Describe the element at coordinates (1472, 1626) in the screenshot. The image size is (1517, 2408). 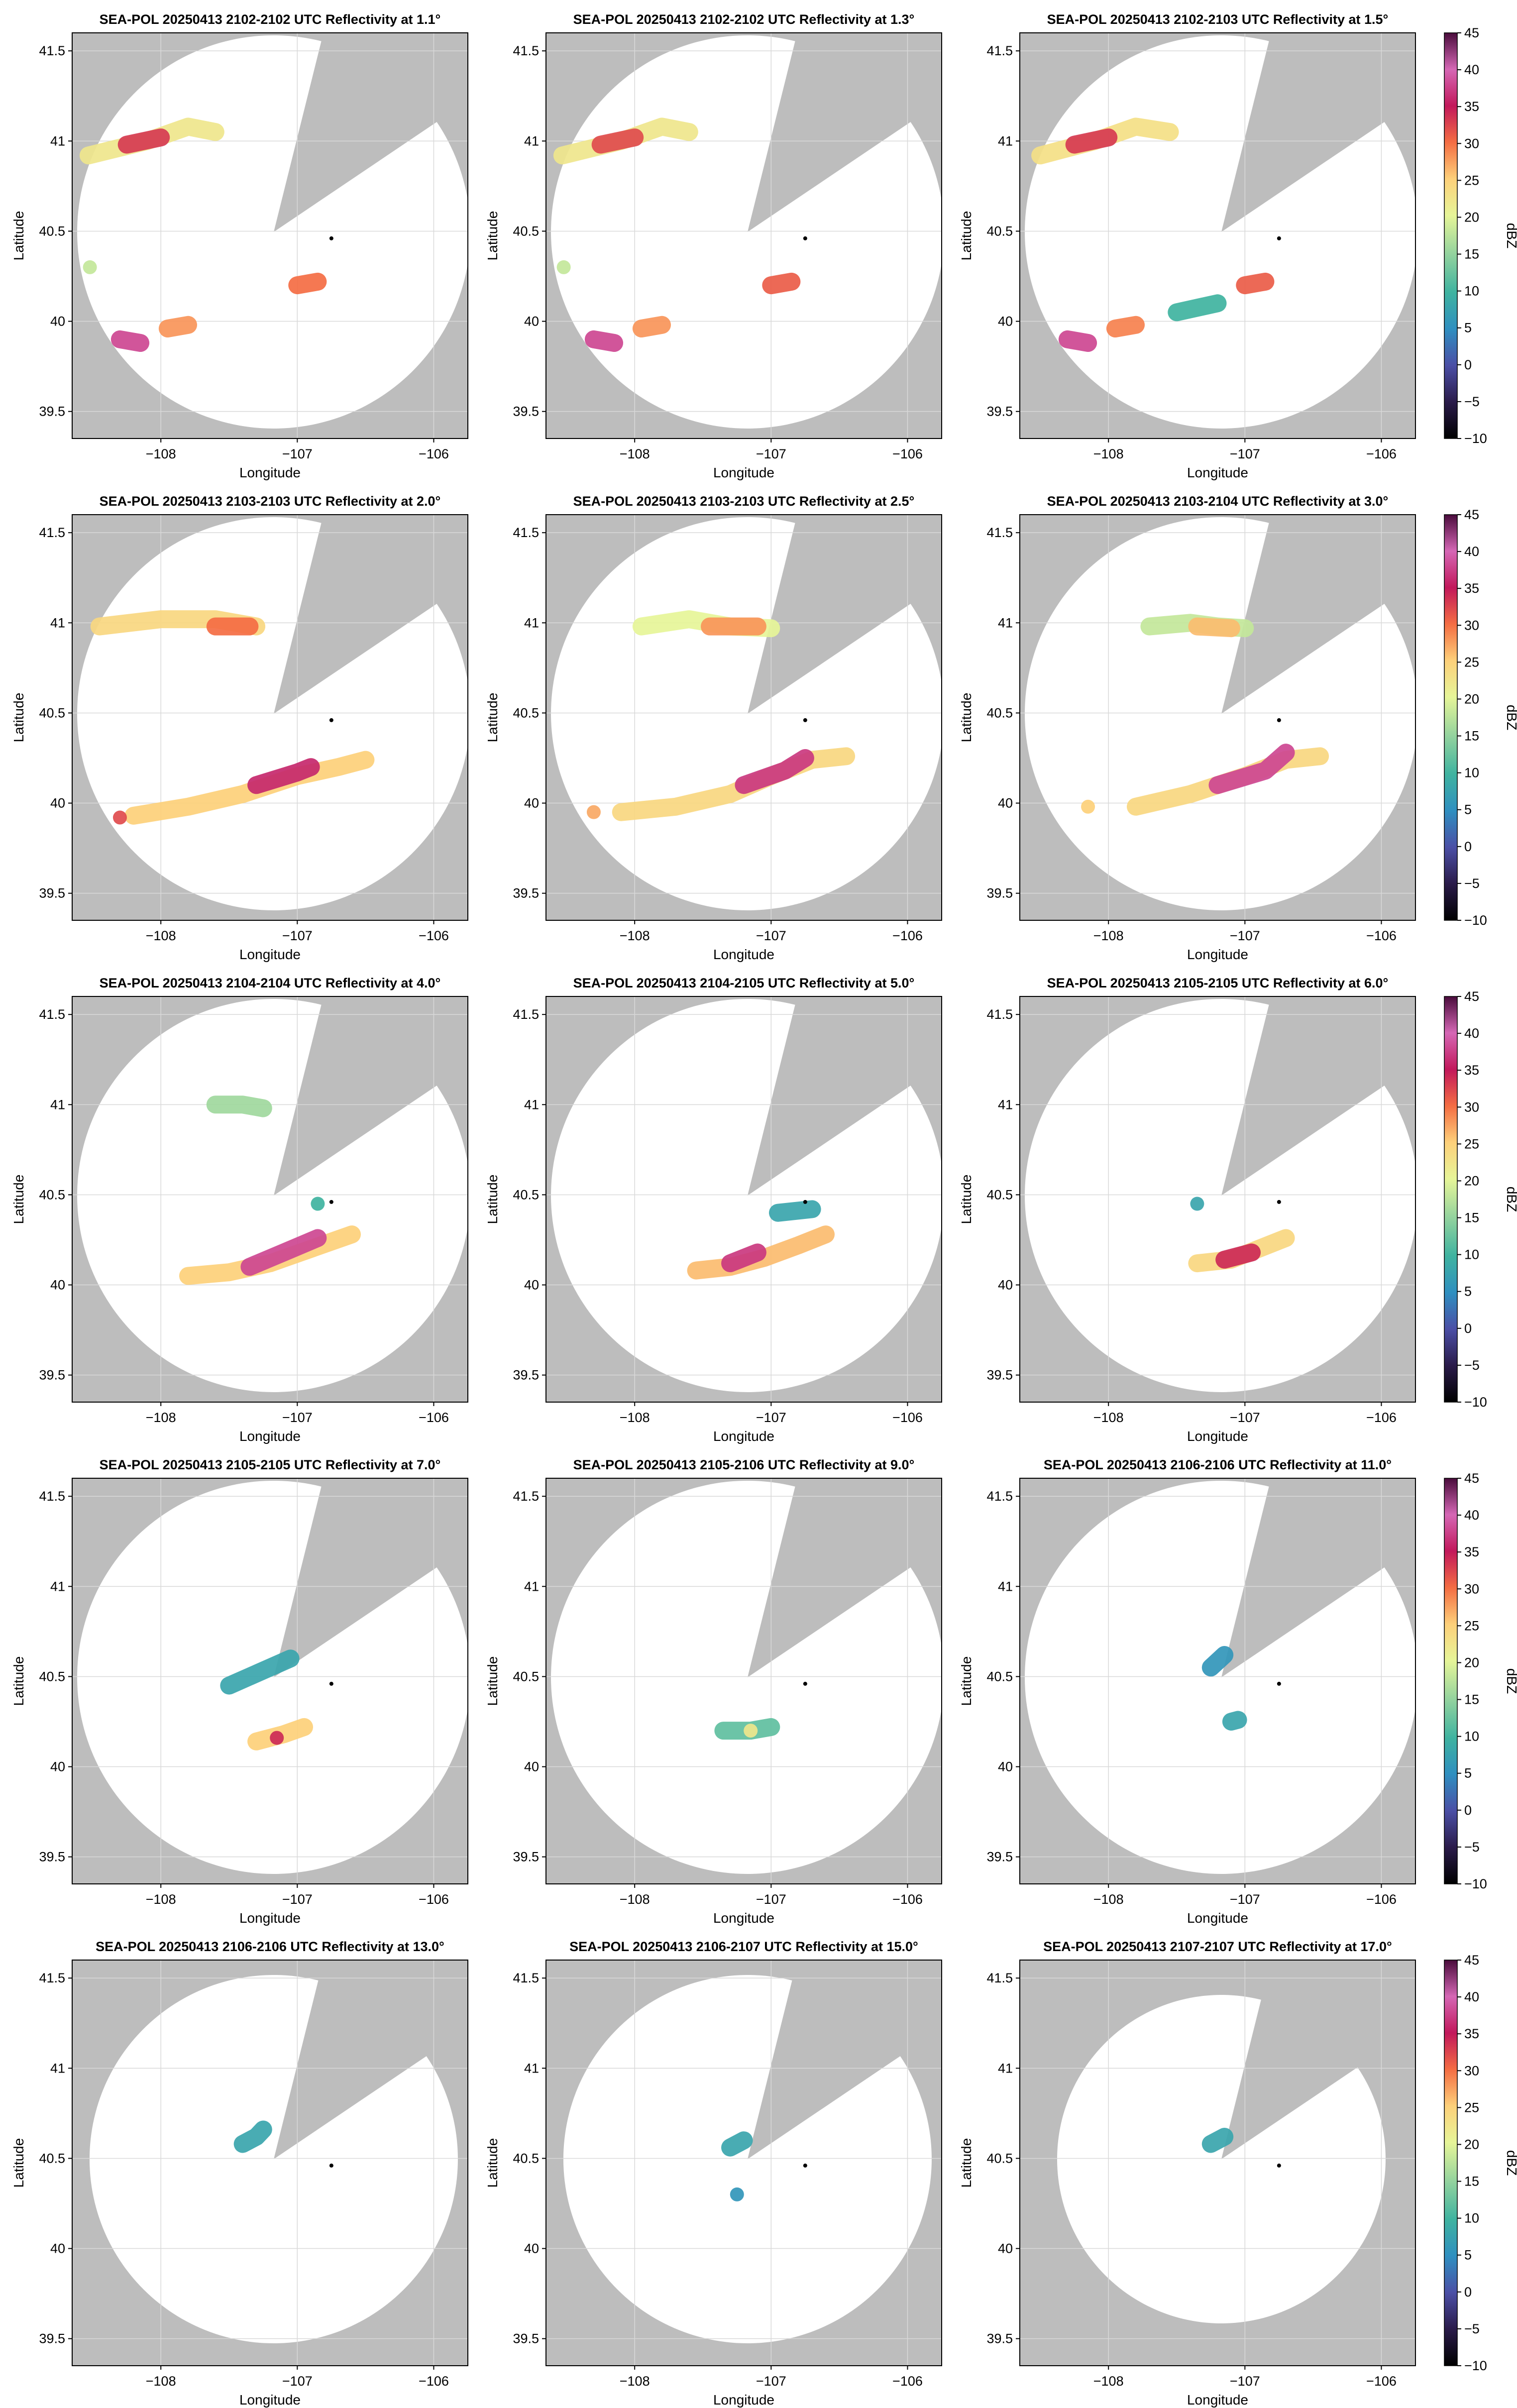
I see `colorbar-tick-label: 25` at that location.